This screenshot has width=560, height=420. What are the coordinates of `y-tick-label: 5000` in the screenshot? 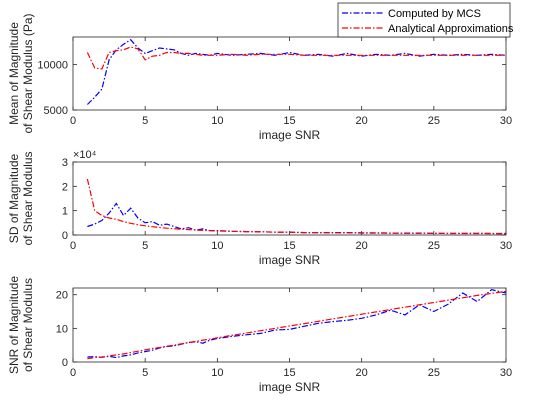 It's located at (56, 111).